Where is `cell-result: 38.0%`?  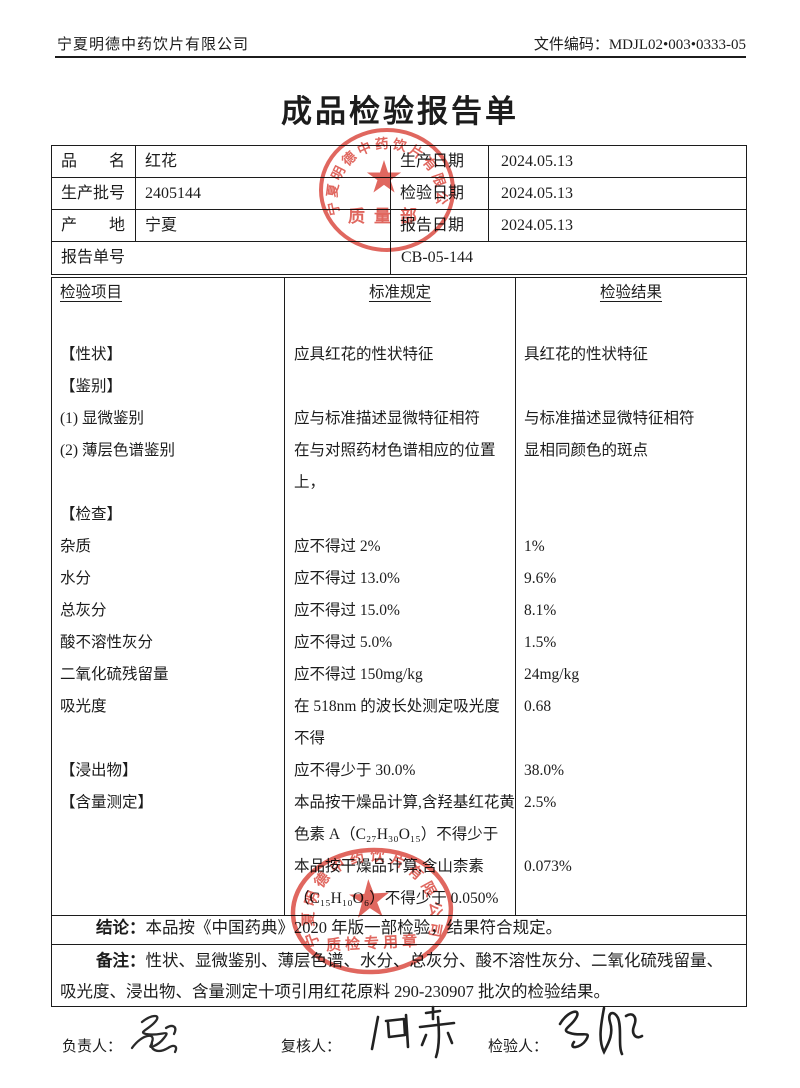 cell-result: 38.0% is located at coordinates (544, 770).